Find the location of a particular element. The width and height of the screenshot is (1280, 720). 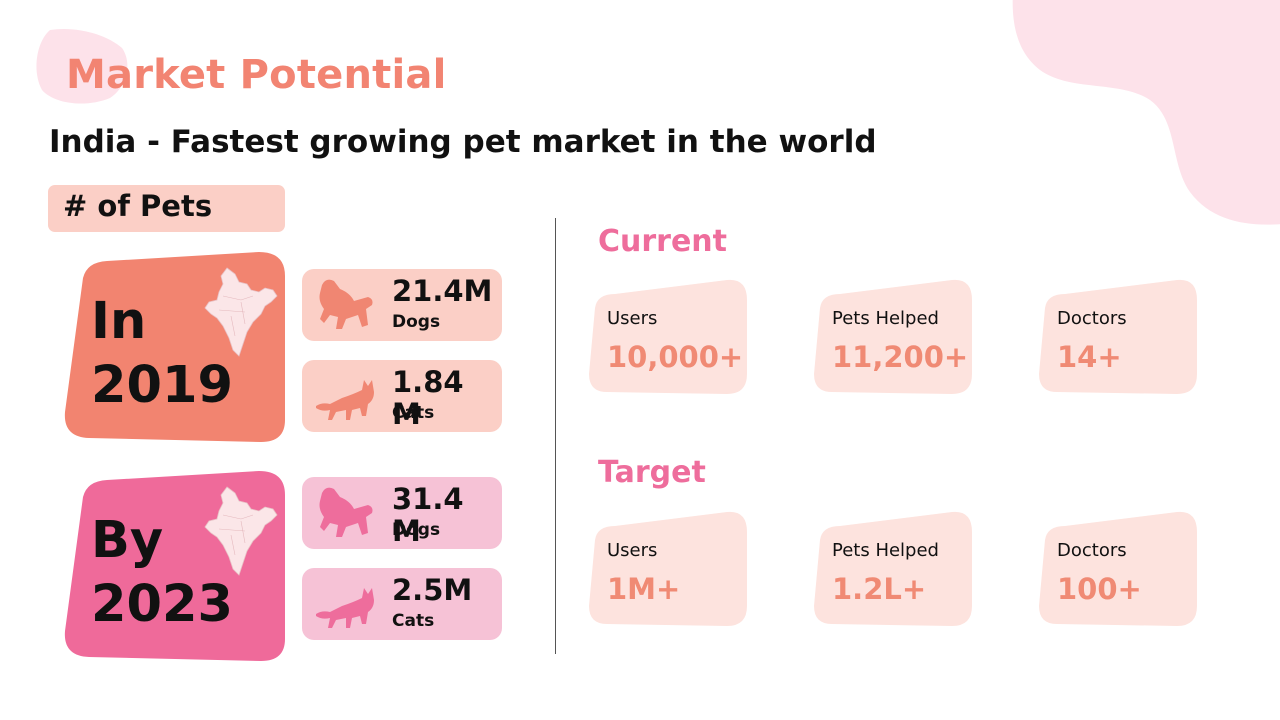

cats-2023-tile: 2.5M Cats is located at coordinates (402, 604).